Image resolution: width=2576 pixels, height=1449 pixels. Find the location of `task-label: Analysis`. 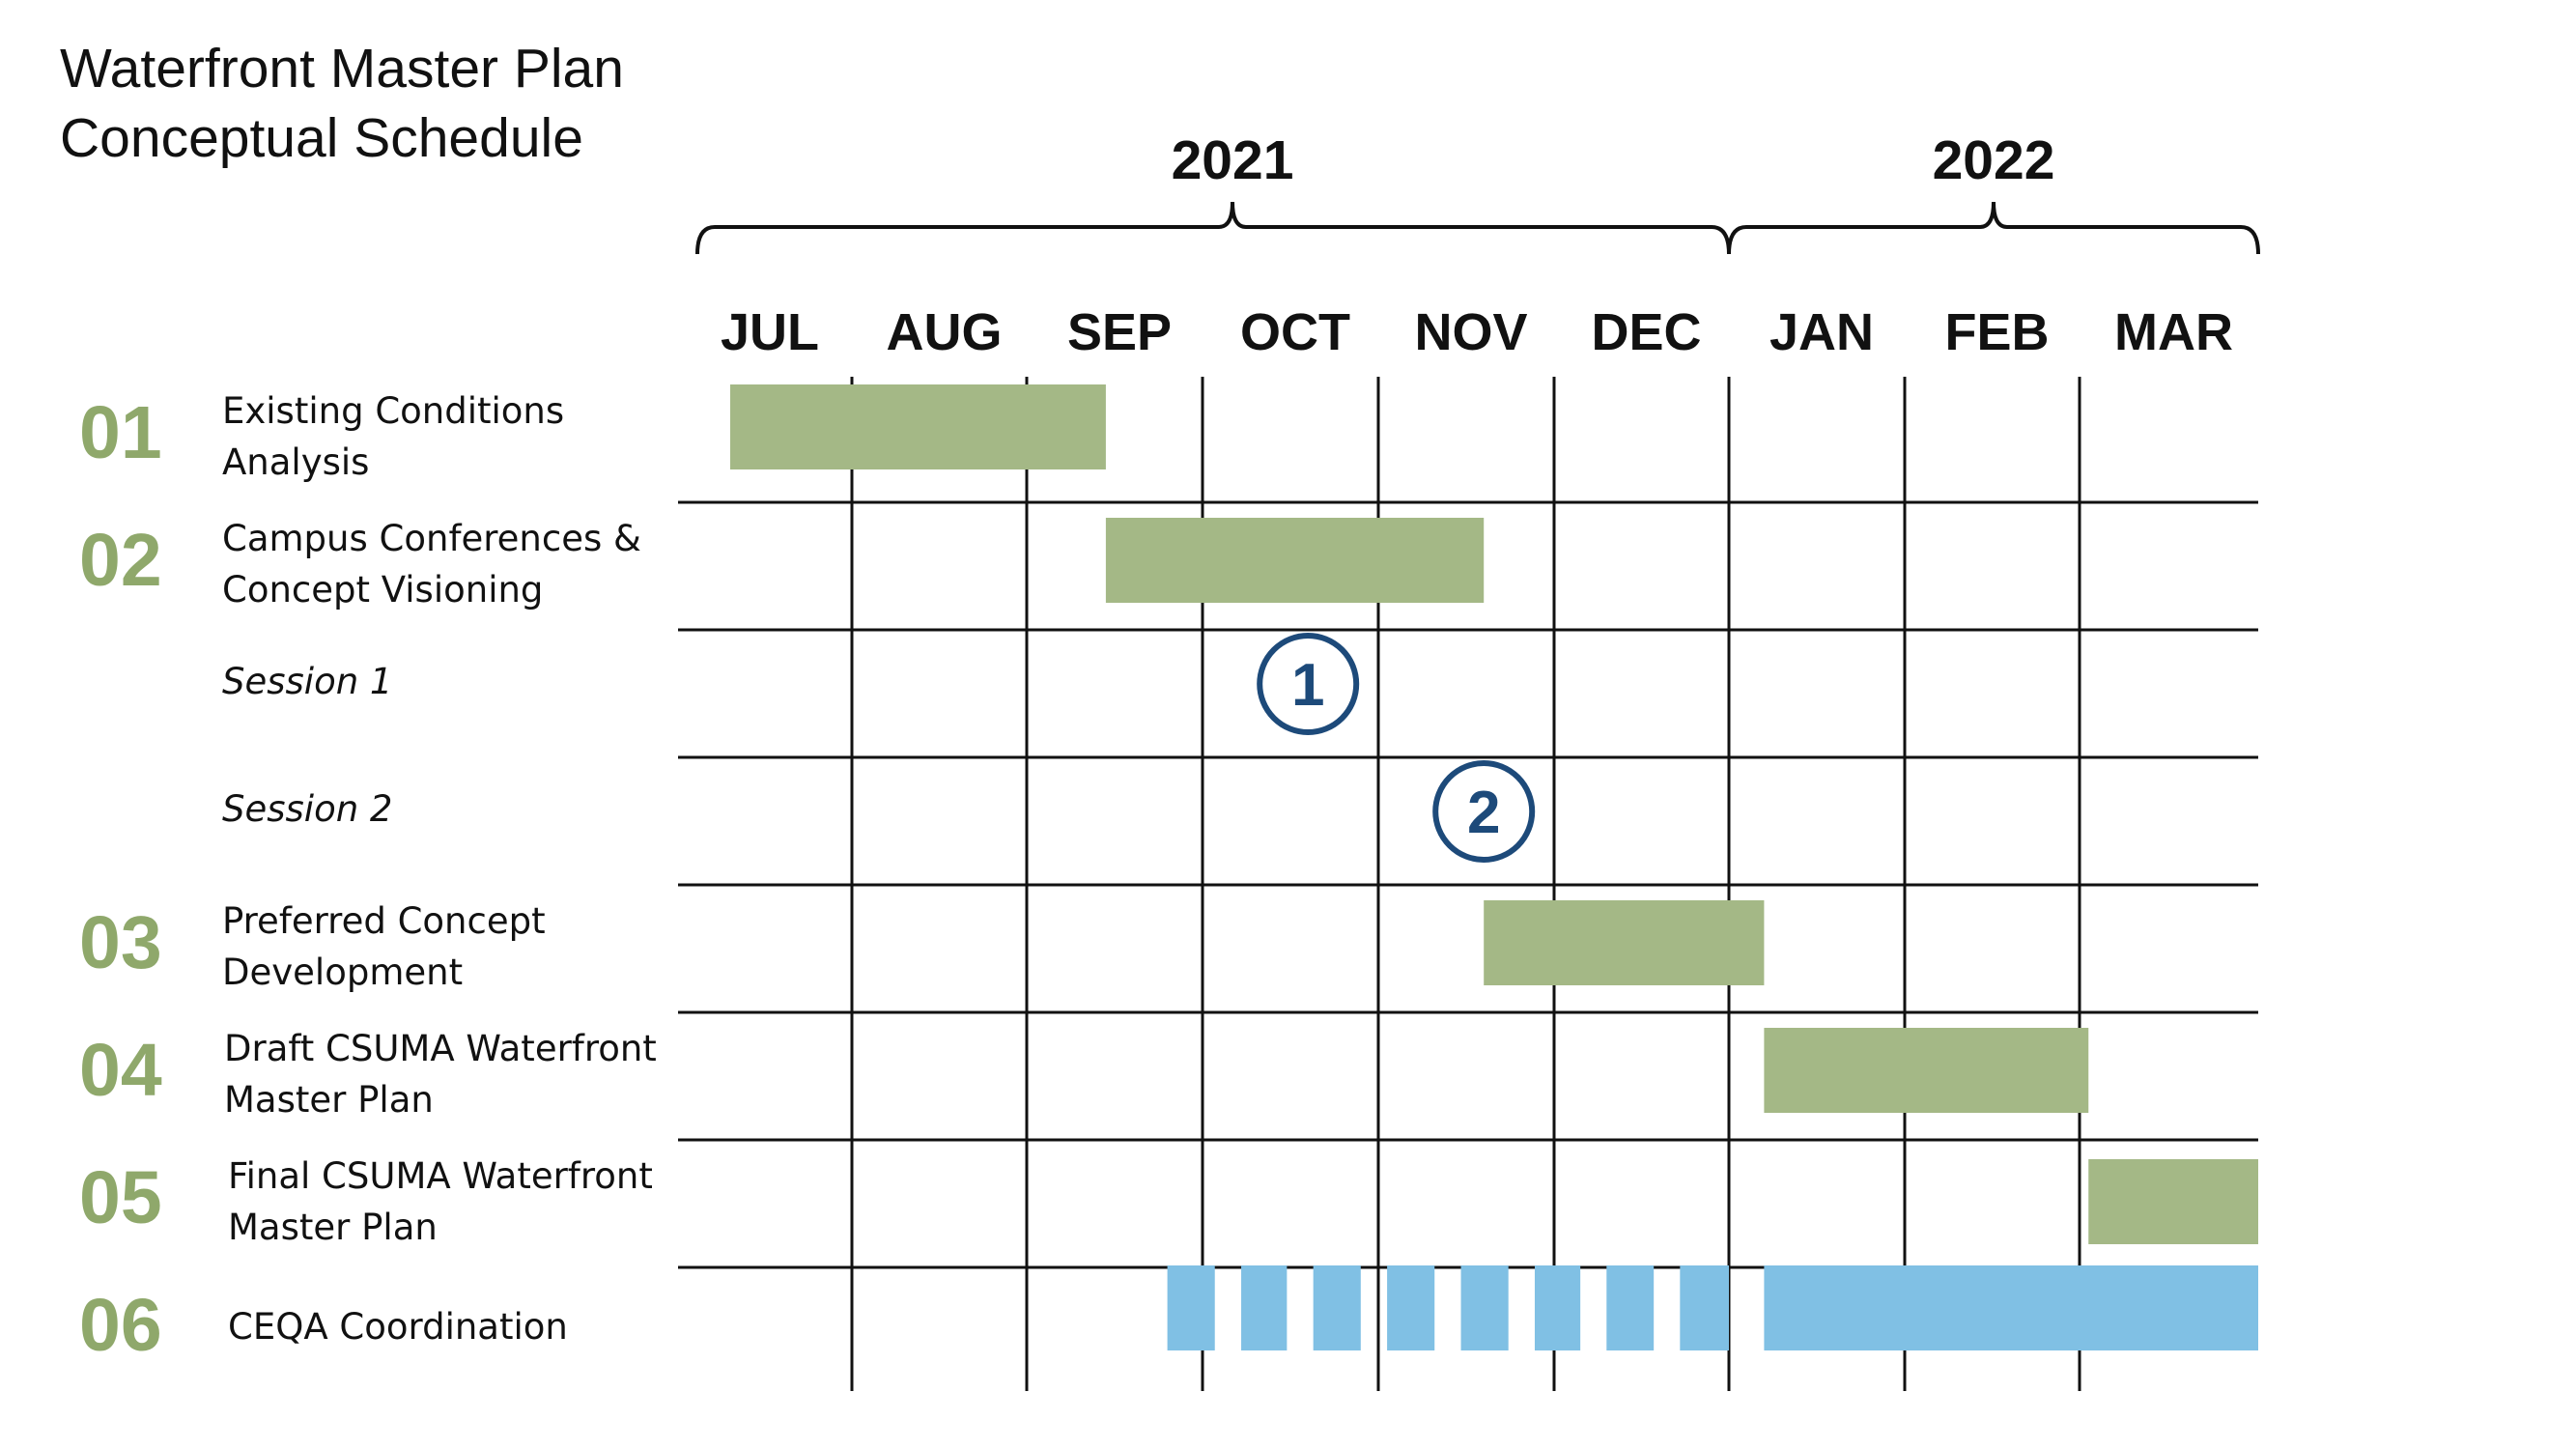

task-label: Analysis is located at coordinates (295, 462).